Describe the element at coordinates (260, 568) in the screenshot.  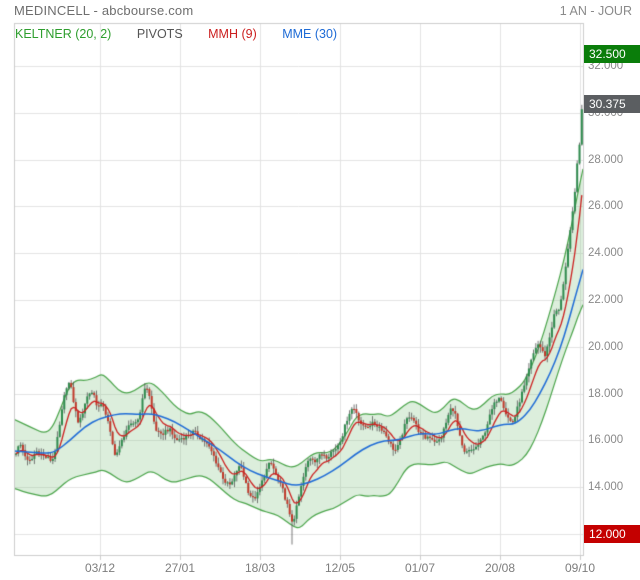
I see `x-tick-label: 18/03` at that location.